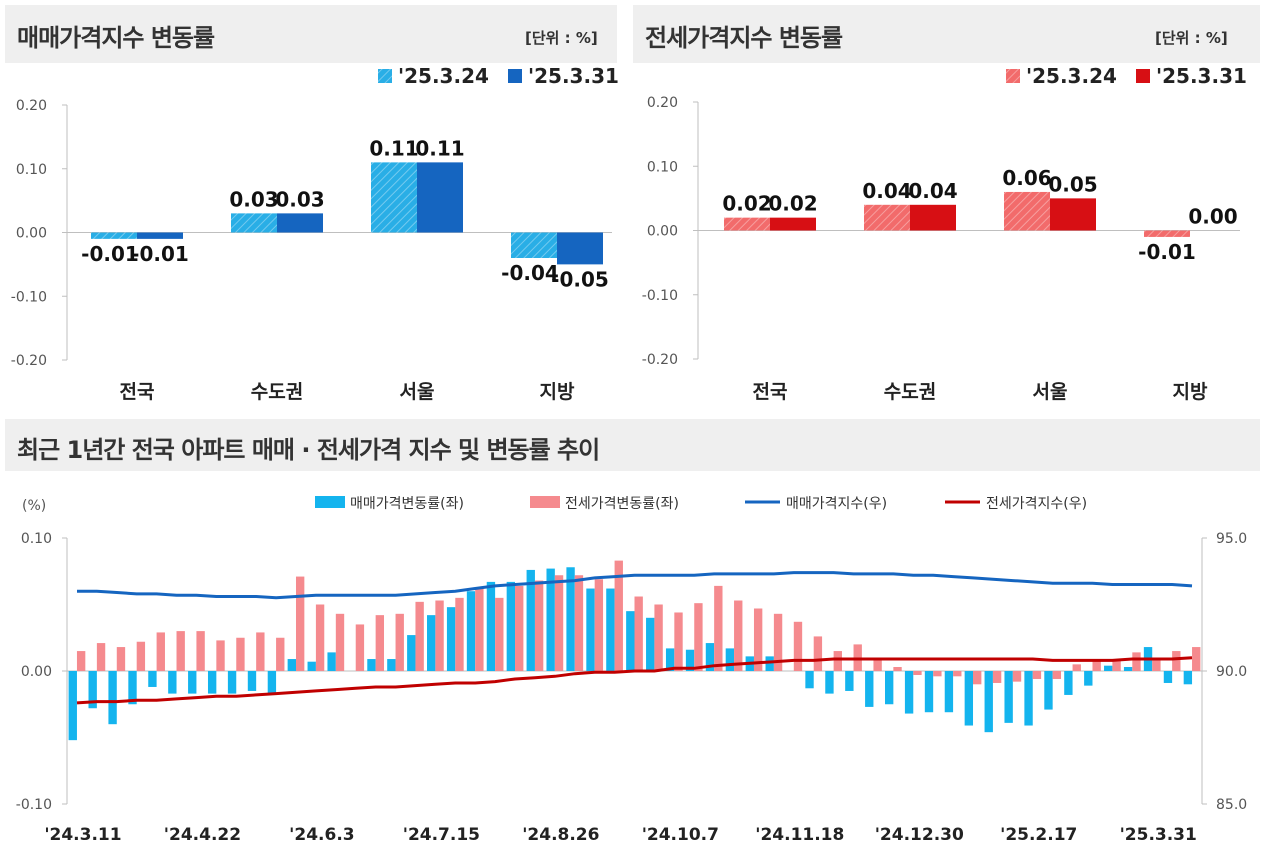 Image resolution: width=1280 pixels, height=865 pixels. What do you see at coordinates (792, 204) in the screenshot?
I see `data-label: 0.02` at bounding box center [792, 204].